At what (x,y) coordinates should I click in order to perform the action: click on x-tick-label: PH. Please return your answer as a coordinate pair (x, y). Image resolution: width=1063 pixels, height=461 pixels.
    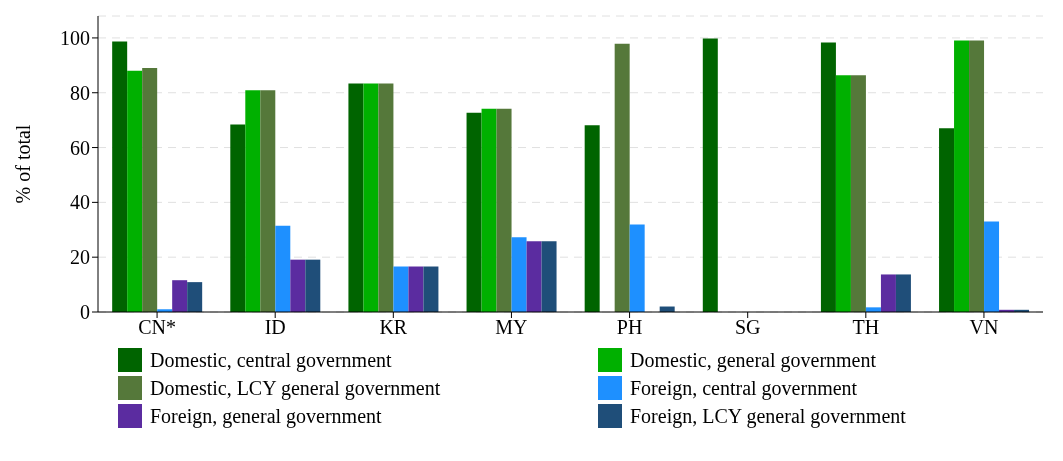
    Looking at the image, I should click on (629, 327).